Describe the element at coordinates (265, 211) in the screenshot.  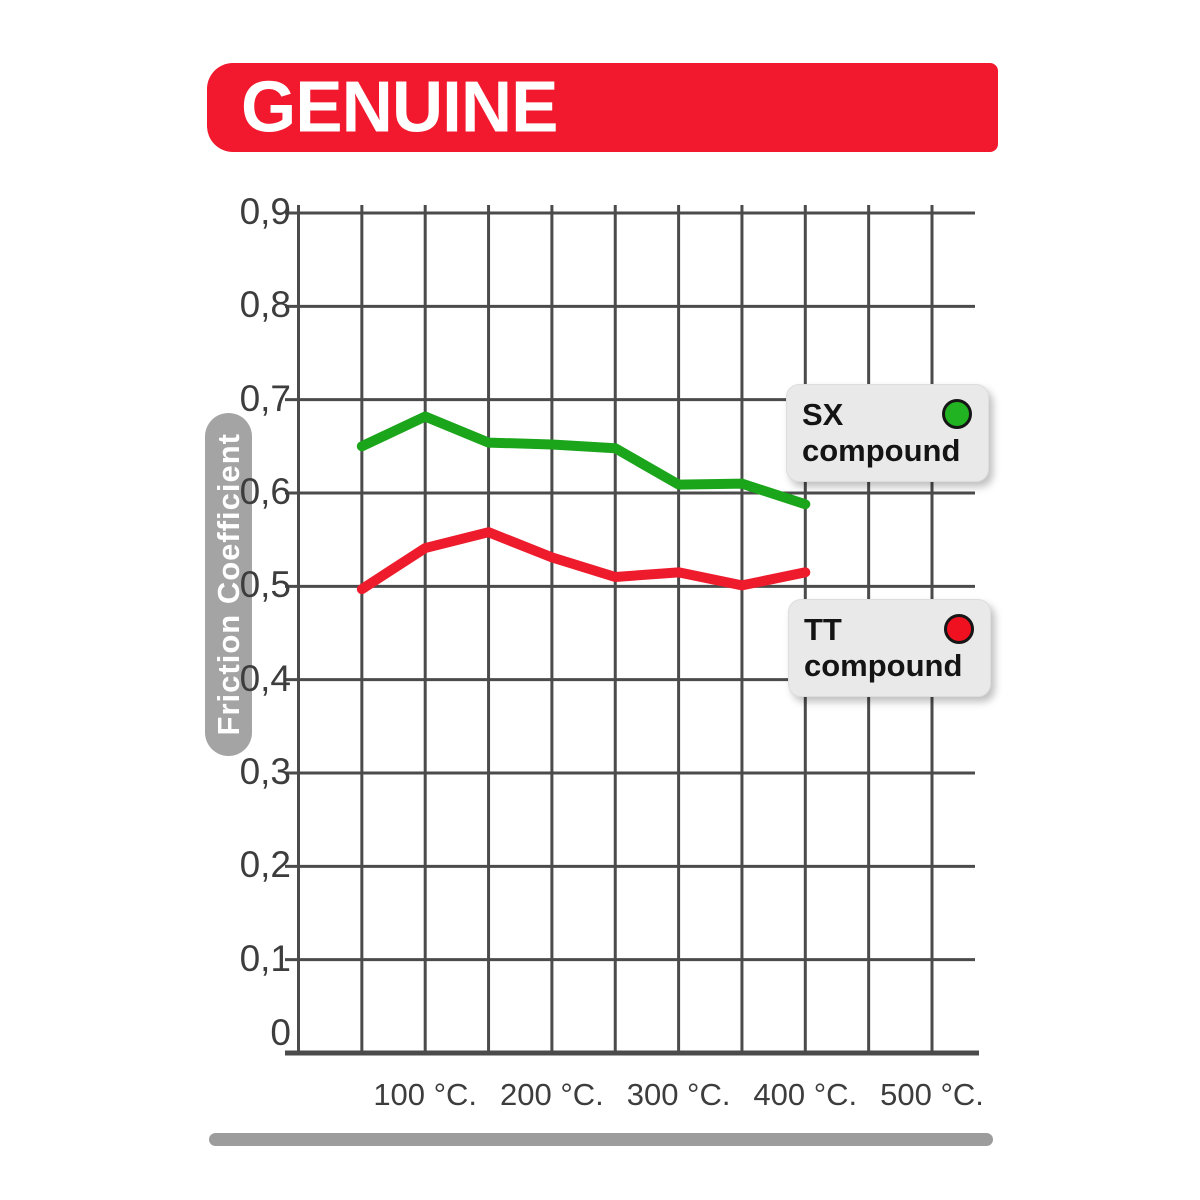
I see `y-tick-label: 0,9` at that location.